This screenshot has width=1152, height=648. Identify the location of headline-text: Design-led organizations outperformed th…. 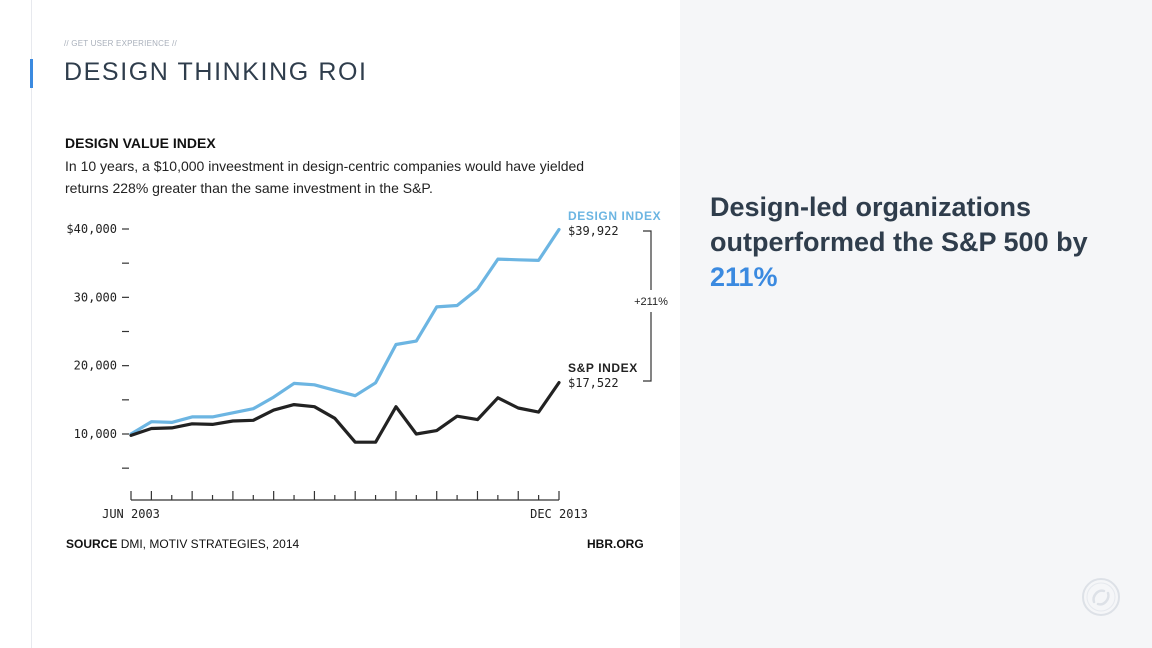
(899, 224).